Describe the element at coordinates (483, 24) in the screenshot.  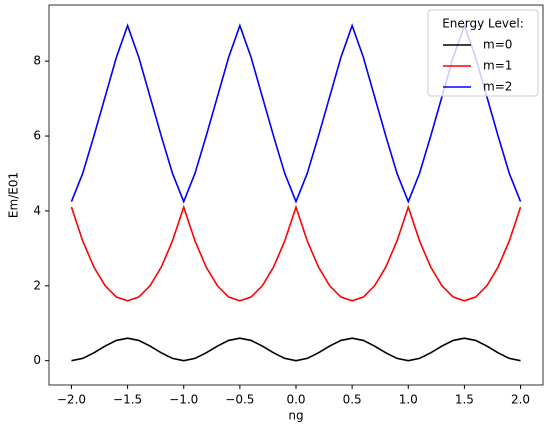
I see `legend-title: Energy Level:` at that location.